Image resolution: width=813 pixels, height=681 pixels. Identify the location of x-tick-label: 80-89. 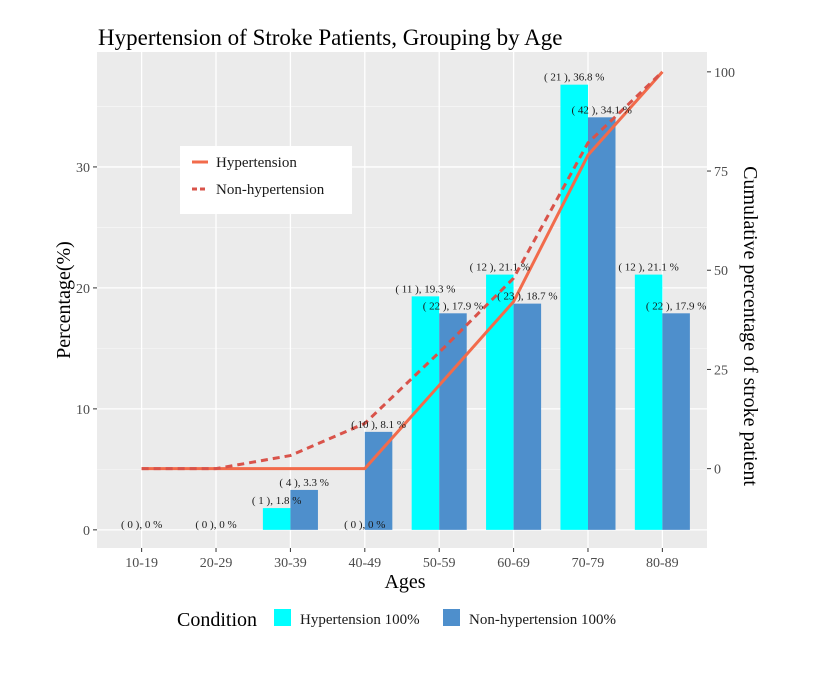
(662, 563).